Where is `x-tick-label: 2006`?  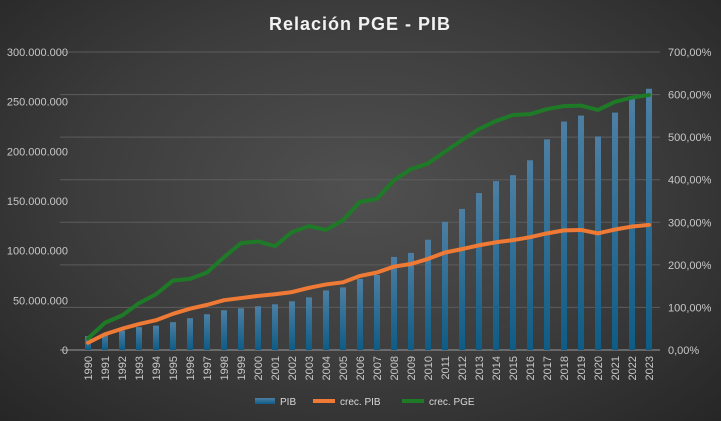
x-tick-label: 2006 is located at coordinates (361, 368).